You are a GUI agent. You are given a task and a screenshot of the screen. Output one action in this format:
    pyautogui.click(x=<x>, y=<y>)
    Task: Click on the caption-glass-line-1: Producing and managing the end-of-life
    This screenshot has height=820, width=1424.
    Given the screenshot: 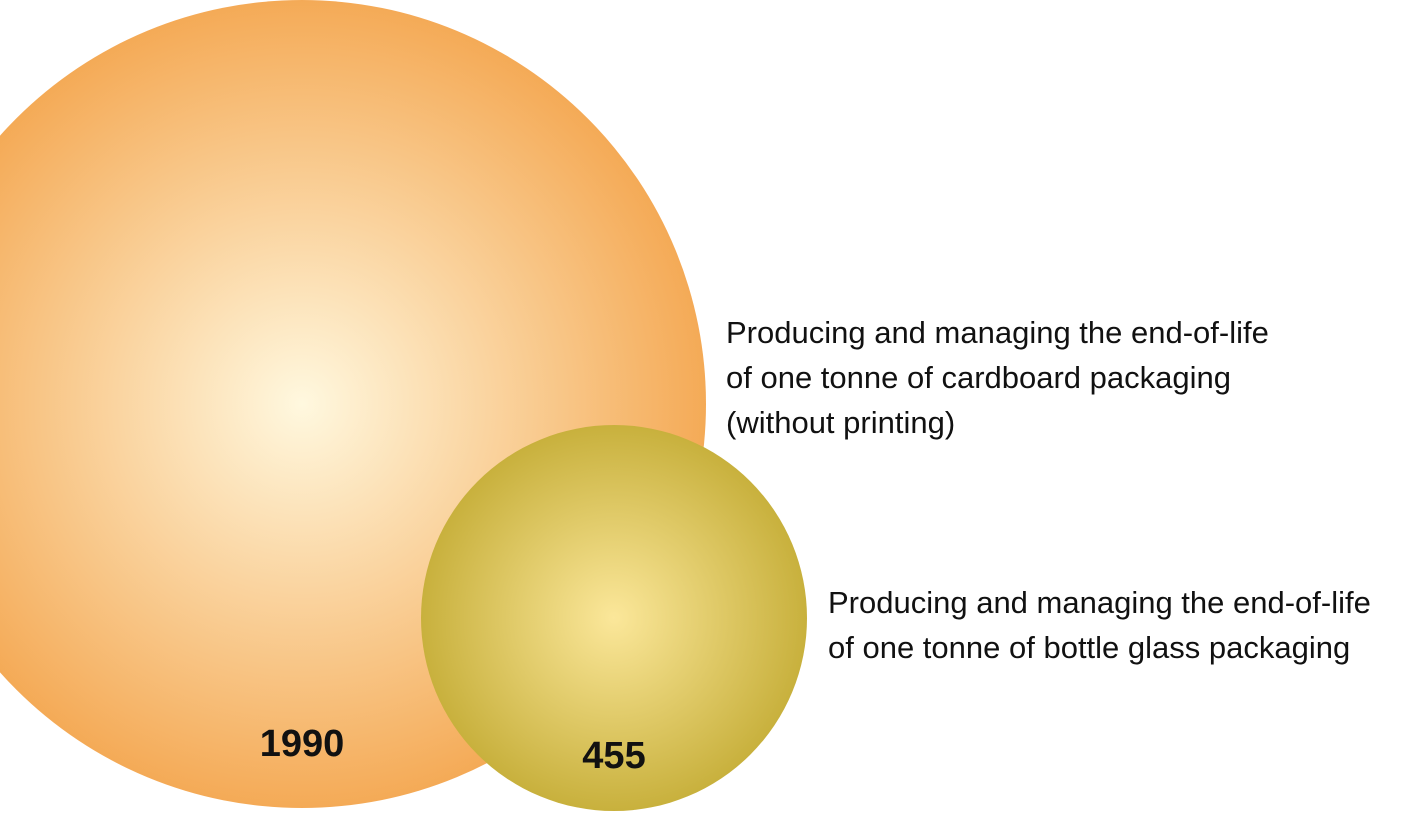 What is the action you would take?
    pyautogui.click(x=1099, y=602)
    